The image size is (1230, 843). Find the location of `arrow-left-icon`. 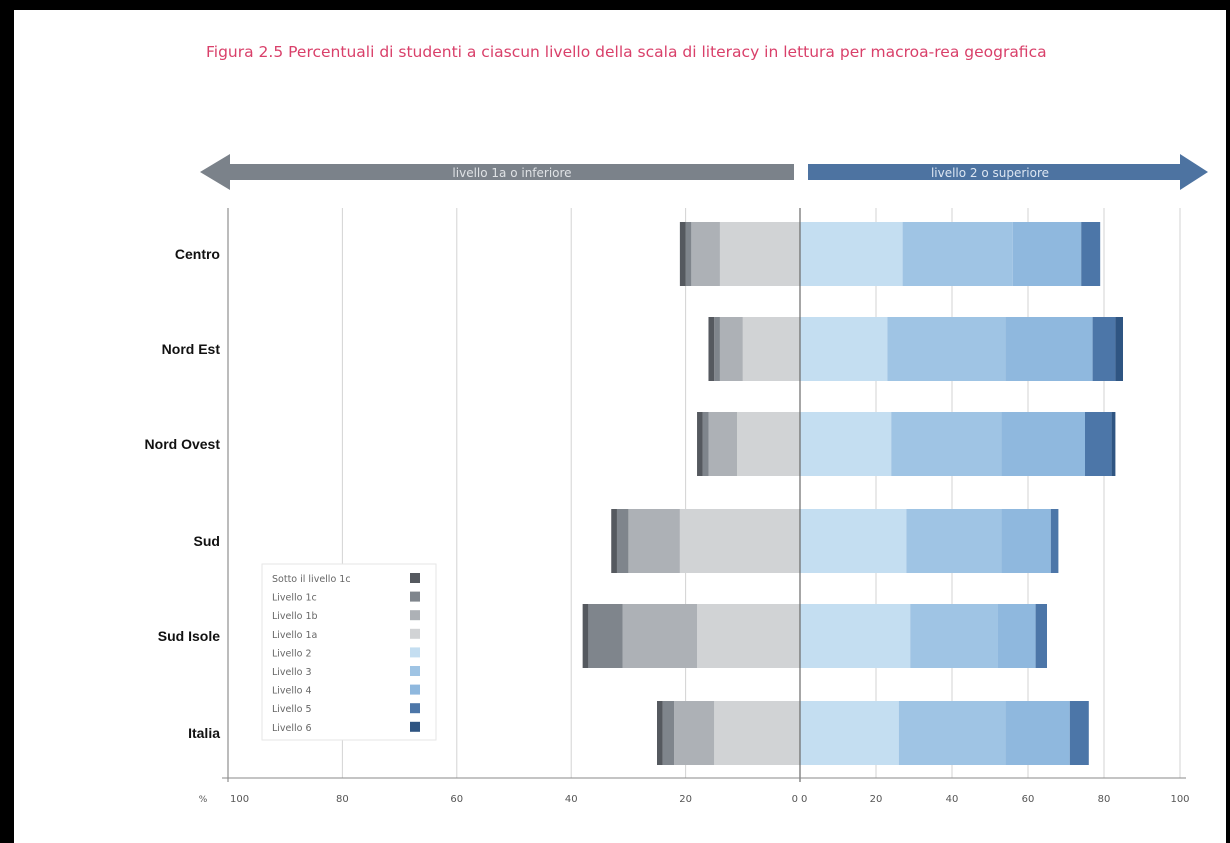

arrow-left-icon is located at coordinates (497, 172).